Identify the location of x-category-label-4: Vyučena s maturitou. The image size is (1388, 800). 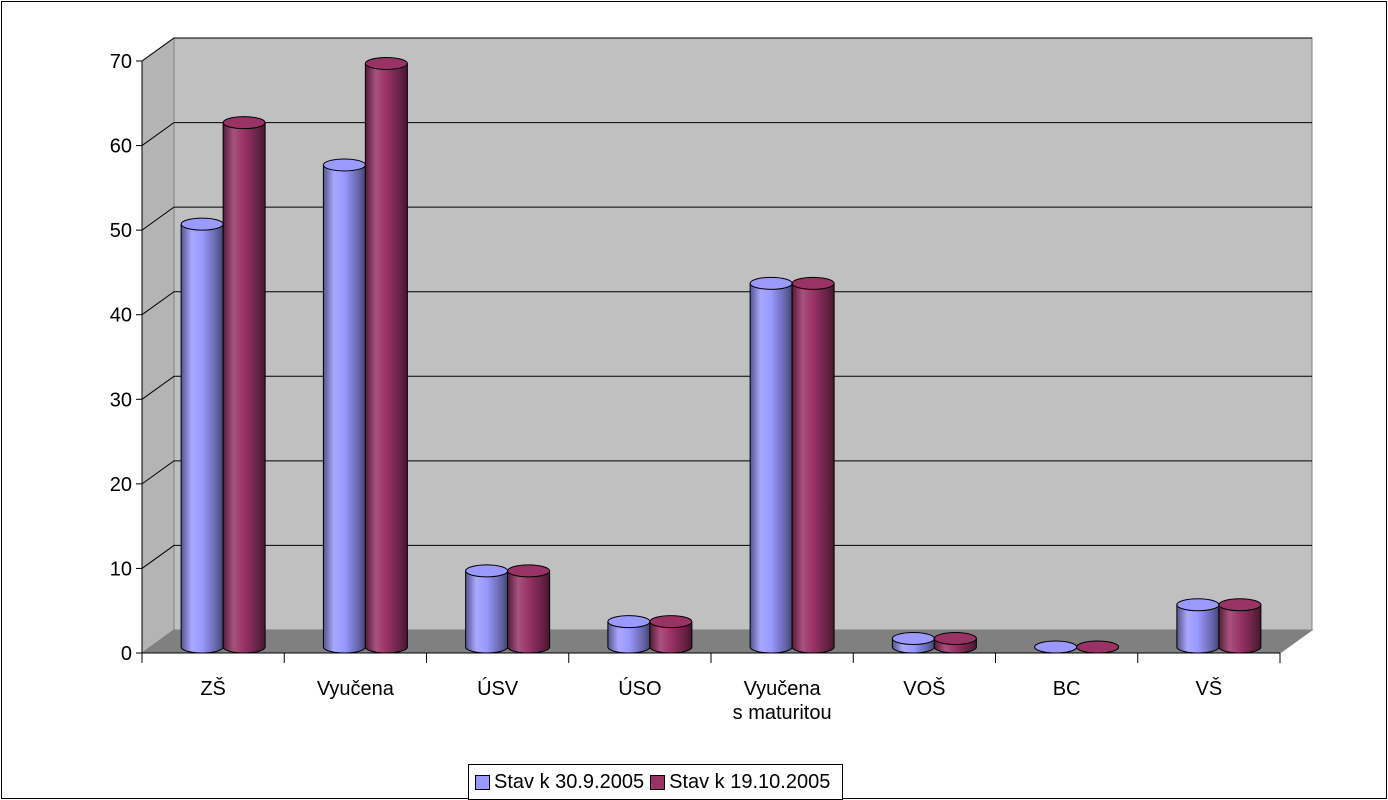
(782, 701).